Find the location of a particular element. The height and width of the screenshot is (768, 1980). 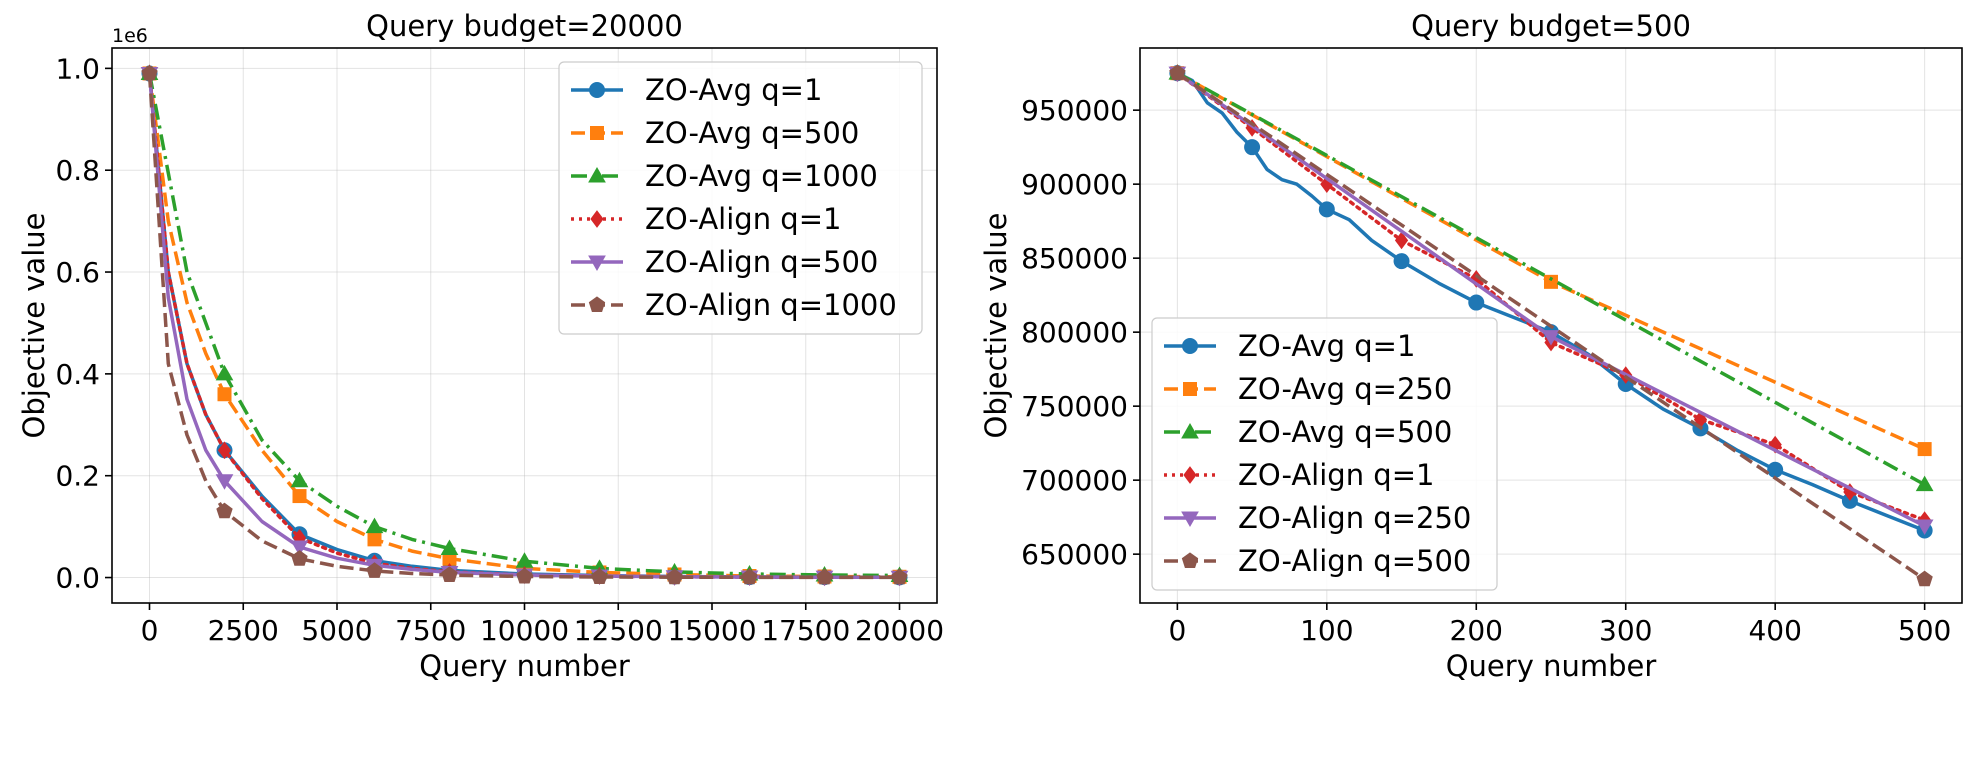

y-tick-label: 850000 is located at coordinates (1074, 258).